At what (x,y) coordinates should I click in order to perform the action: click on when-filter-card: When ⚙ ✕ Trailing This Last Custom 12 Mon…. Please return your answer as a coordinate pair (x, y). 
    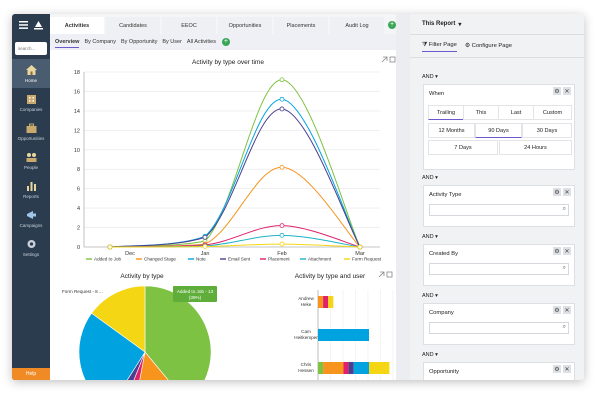
    Looking at the image, I should click on (499, 127).